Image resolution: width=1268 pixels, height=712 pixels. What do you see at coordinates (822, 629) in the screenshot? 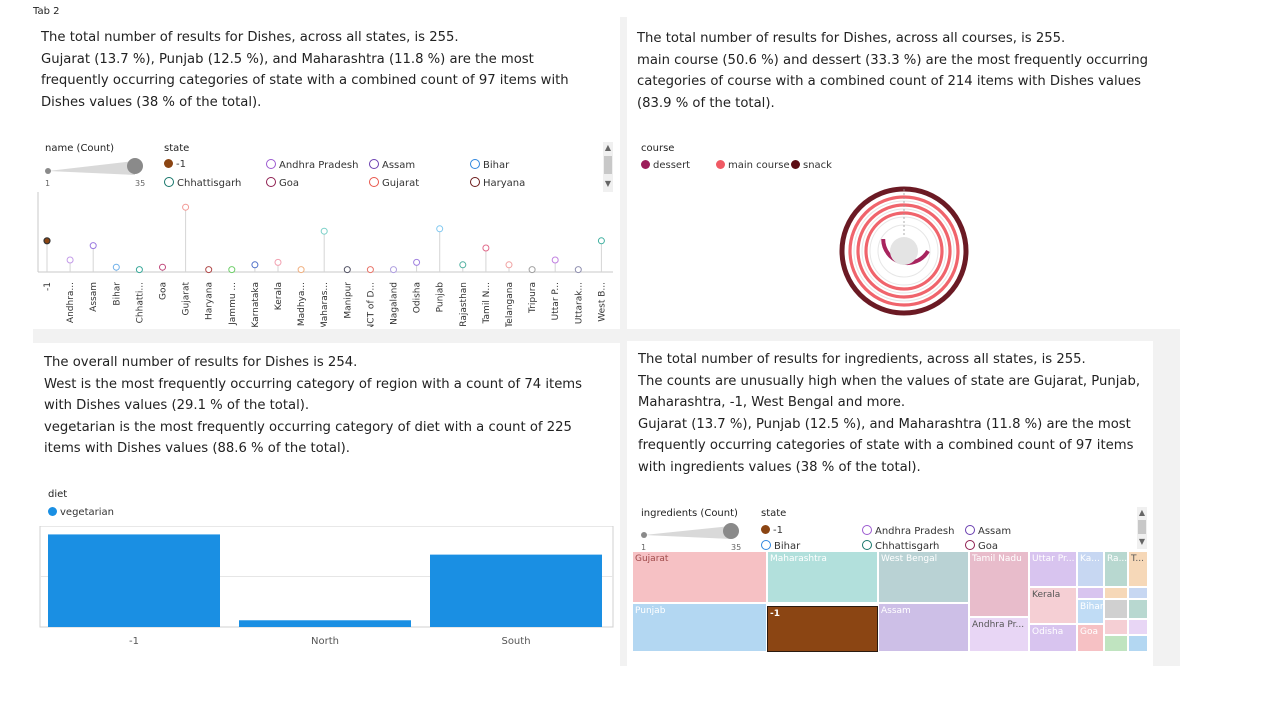
I see `treemap-cell: -1` at bounding box center [822, 629].